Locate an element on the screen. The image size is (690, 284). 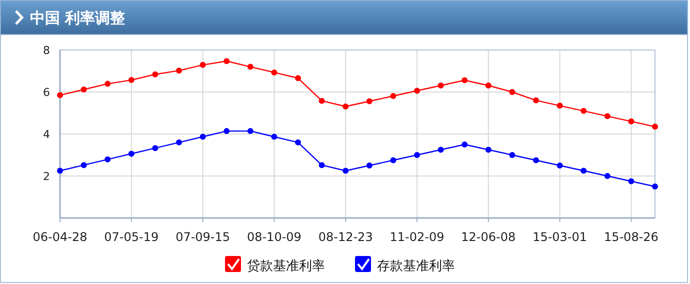
x-tick-label: 12-06-08 is located at coordinates (488, 237).